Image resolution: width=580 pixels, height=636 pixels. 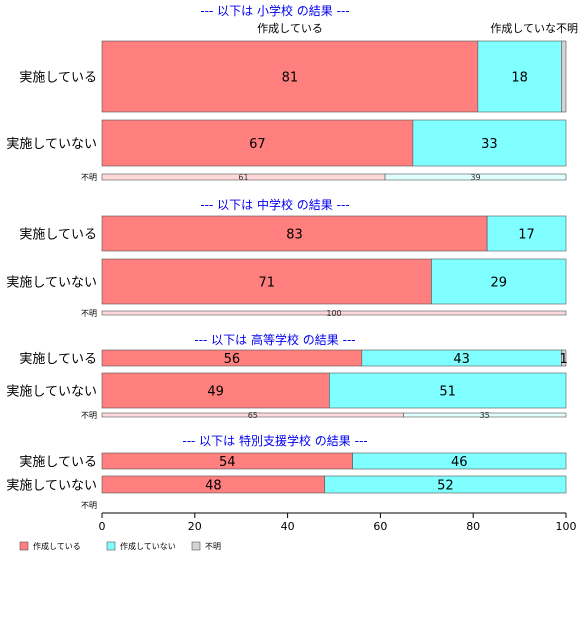 I want to click on bar-row-high-school-unknown: 不明 65 35, so click(x=324, y=415).